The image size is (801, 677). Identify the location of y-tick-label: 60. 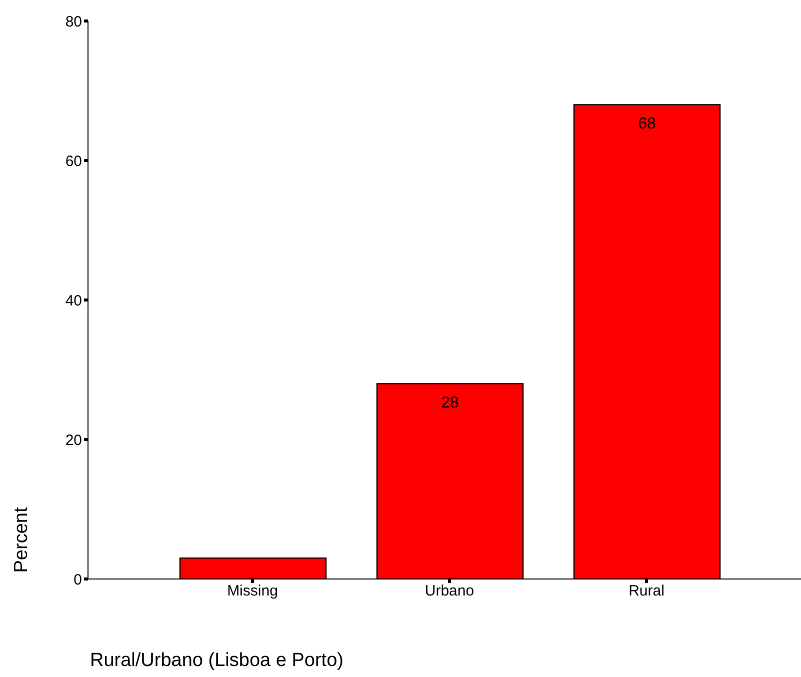
(73, 161).